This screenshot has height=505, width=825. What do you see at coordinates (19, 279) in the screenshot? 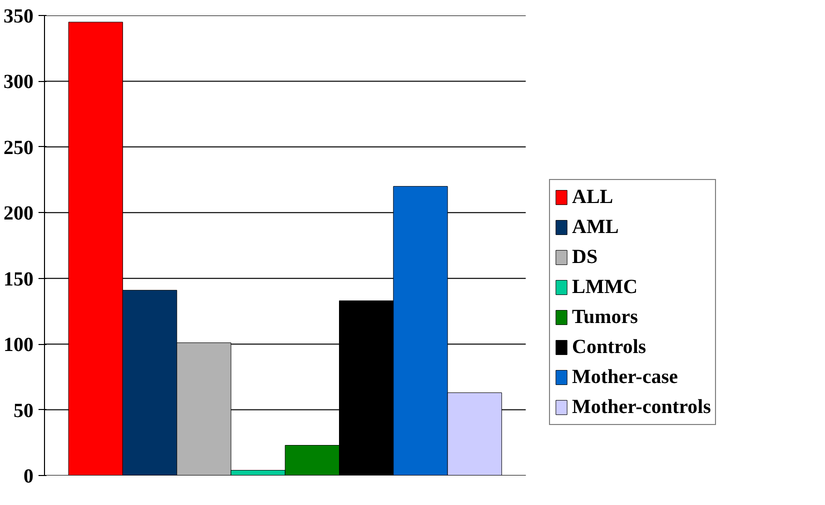
I see `y-tick-label: 150` at bounding box center [19, 279].